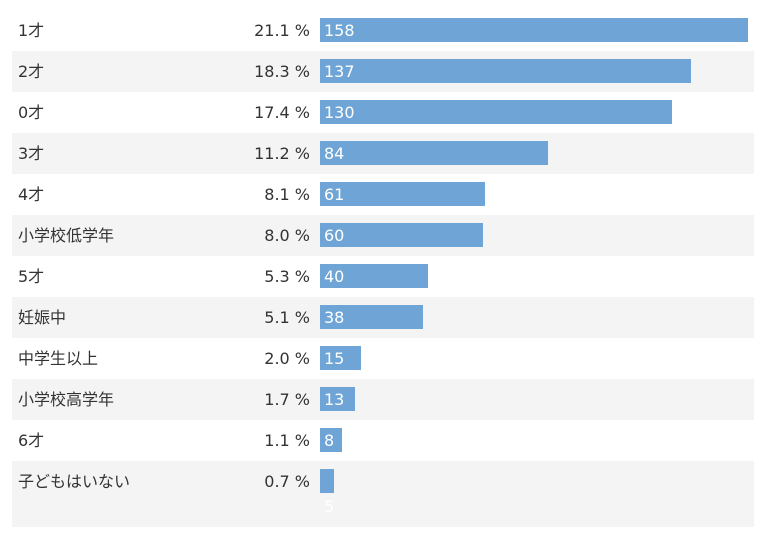 The width and height of the screenshot is (768, 538). Describe the element at coordinates (334, 276) in the screenshot. I see `value-label: 40` at that location.